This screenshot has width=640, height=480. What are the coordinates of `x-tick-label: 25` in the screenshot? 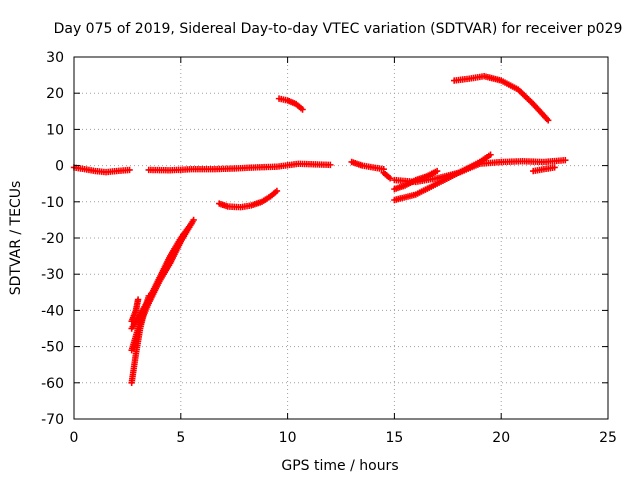 It's located at (608, 438).